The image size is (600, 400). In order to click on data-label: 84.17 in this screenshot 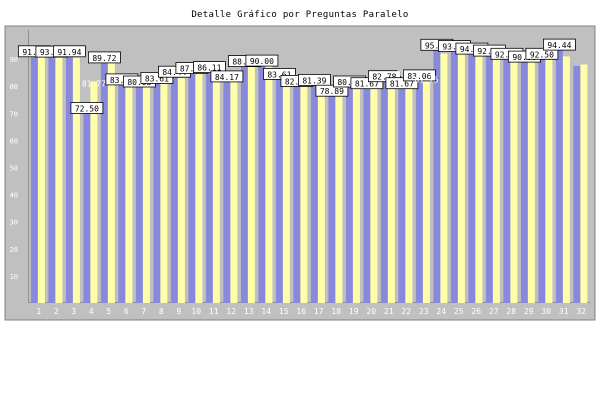, I will do `click(227, 77)`.